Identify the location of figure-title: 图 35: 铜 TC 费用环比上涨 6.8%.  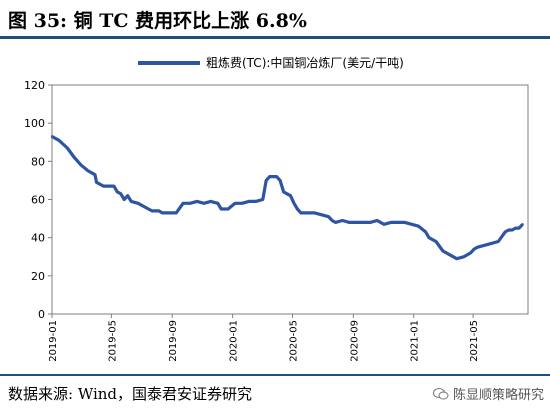
(157, 21).